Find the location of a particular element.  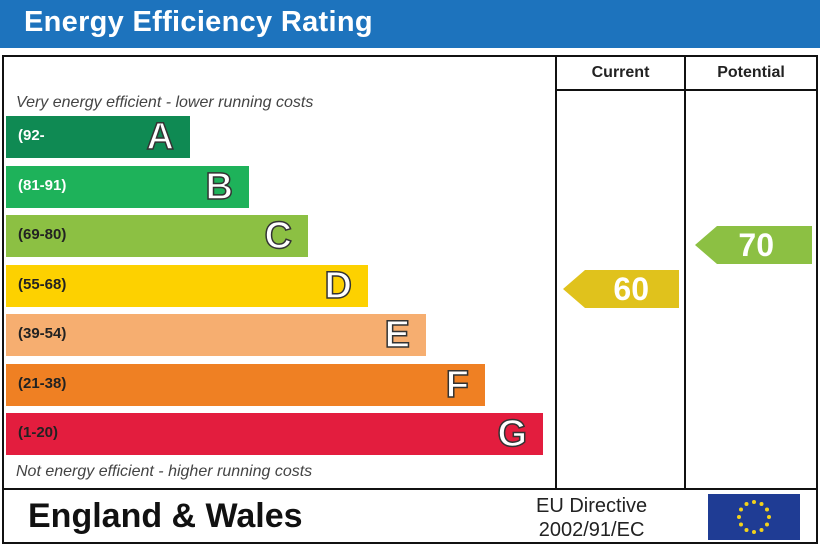

band-letter-label: C is located at coordinates (278, 236).